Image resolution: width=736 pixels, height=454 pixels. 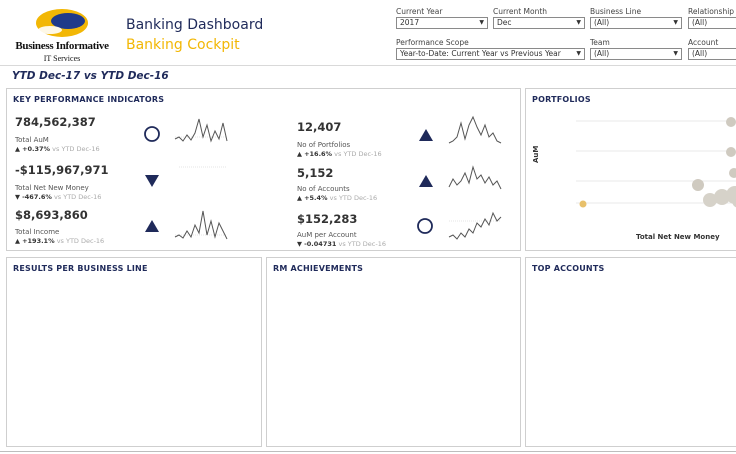 I want to click on delta-value: -0.04731, so click(x=320, y=244).